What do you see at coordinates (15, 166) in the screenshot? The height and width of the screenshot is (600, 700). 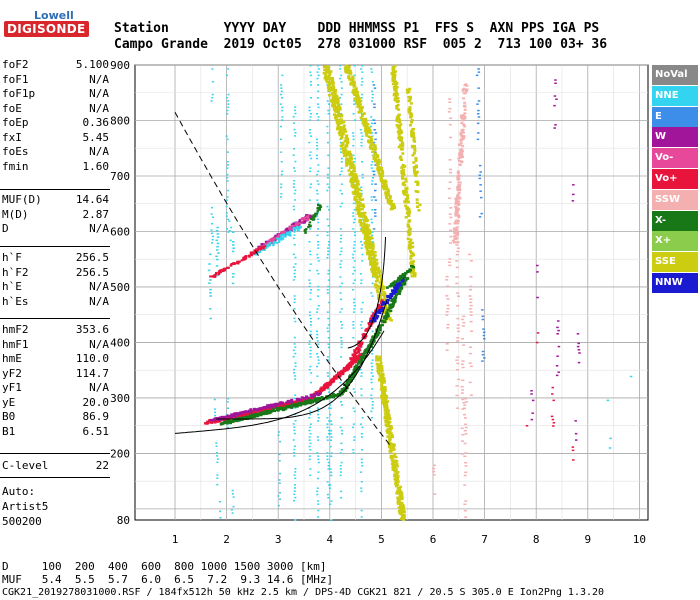 I see `param-name: fmin` at bounding box center [15, 166].